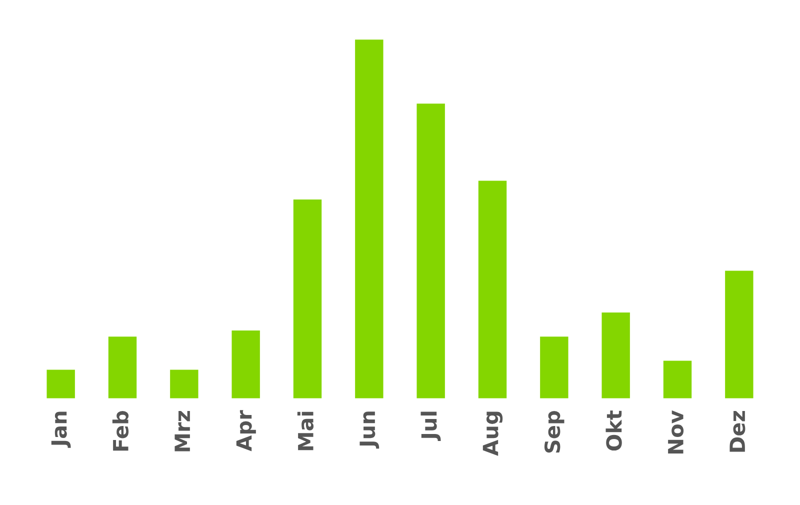 This screenshot has height=505, width=800. What do you see at coordinates (492, 434) in the screenshot?
I see `x-tick-label: Aug` at bounding box center [492, 434].